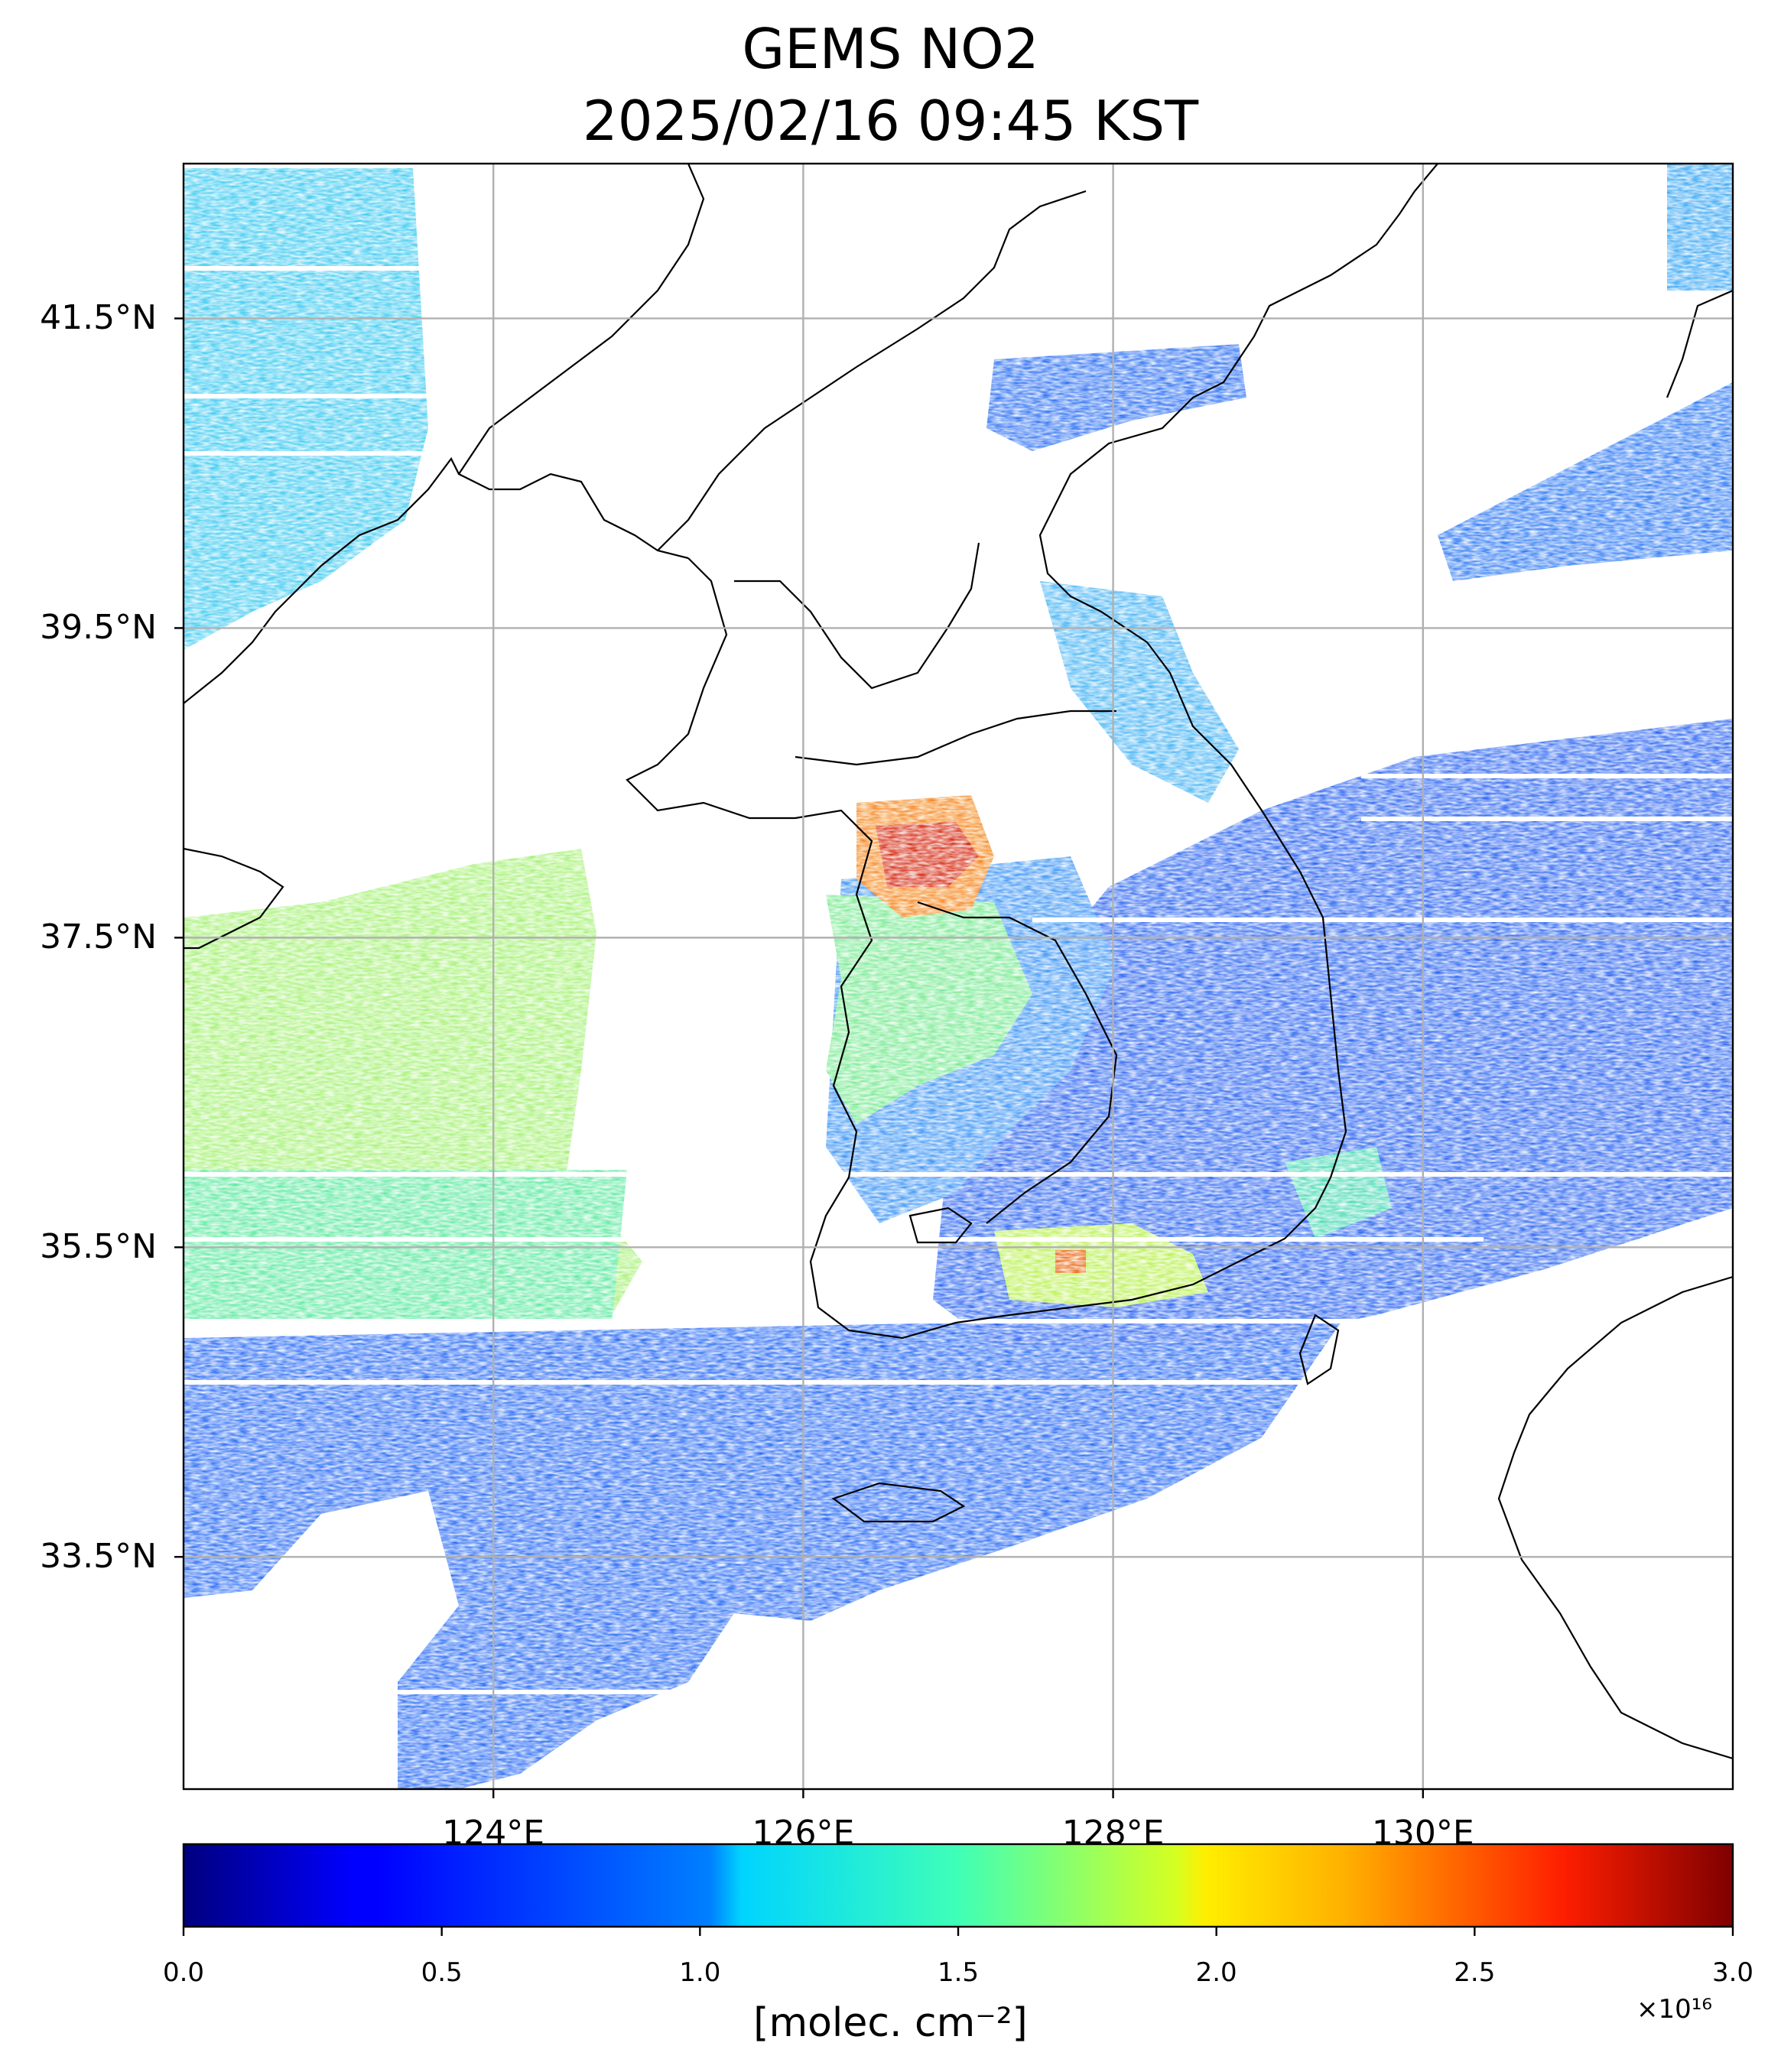  I want to click on coastline-korea-west, so click(749, 944).